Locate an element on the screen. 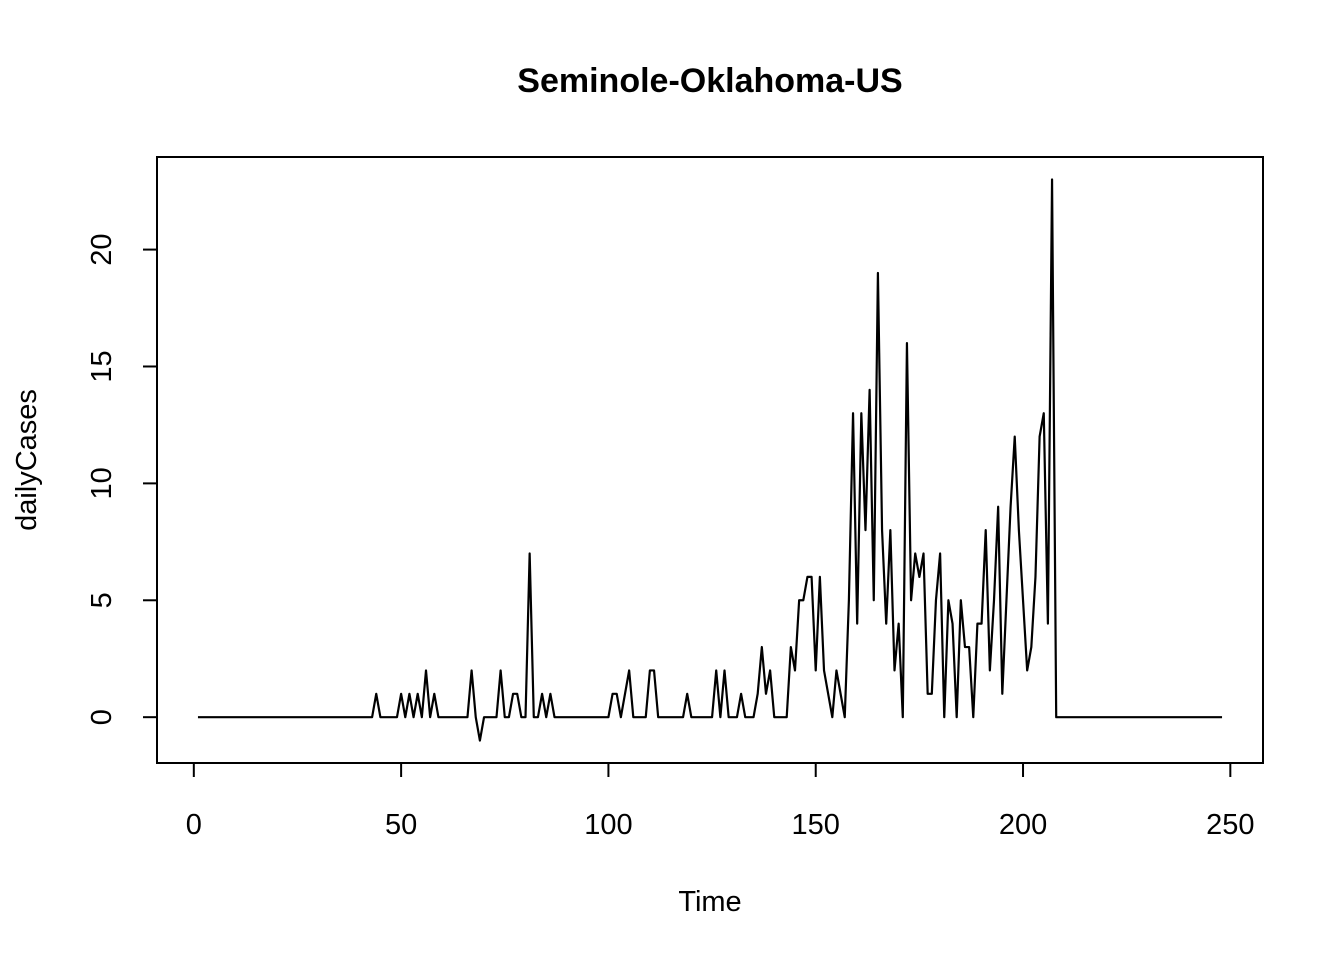 The image size is (1344, 960). y-tick-label: 0 is located at coordinates (102, 717).